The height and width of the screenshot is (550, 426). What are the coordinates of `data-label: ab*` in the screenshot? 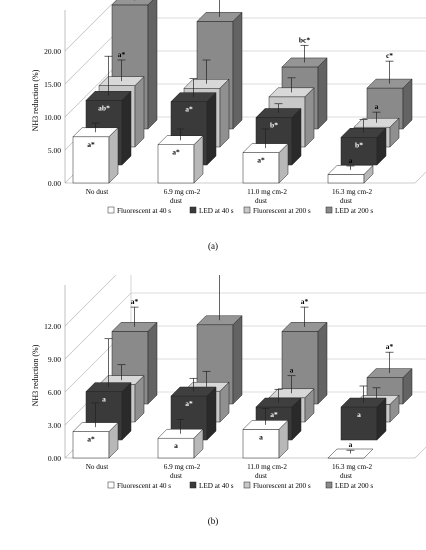 It's located at (104, 107).